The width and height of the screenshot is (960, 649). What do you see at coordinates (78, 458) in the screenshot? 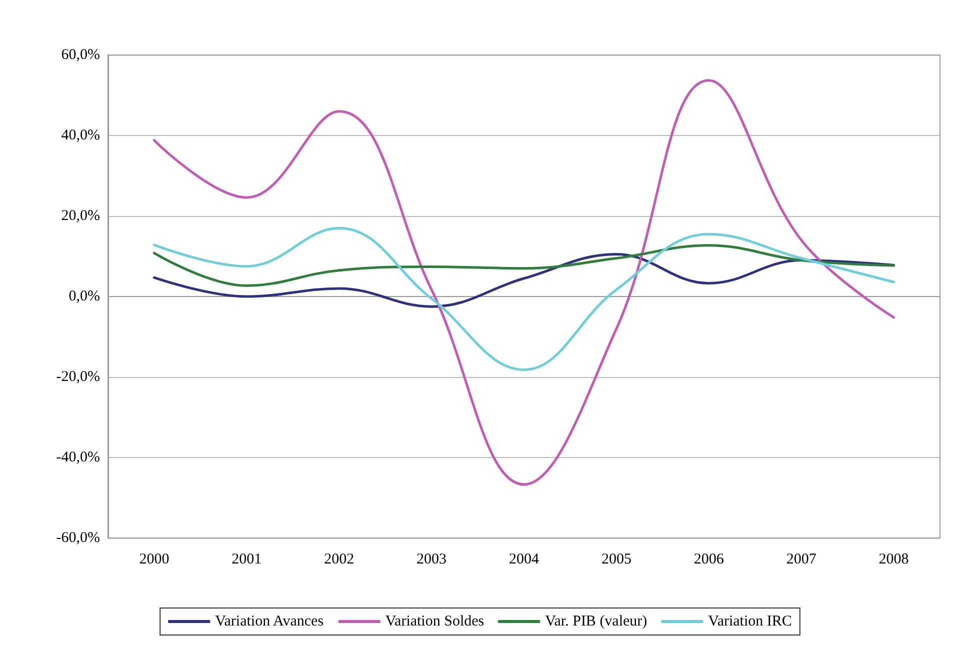
I see `y-tick-label: -40,0%` at bounding box center [78, 458].